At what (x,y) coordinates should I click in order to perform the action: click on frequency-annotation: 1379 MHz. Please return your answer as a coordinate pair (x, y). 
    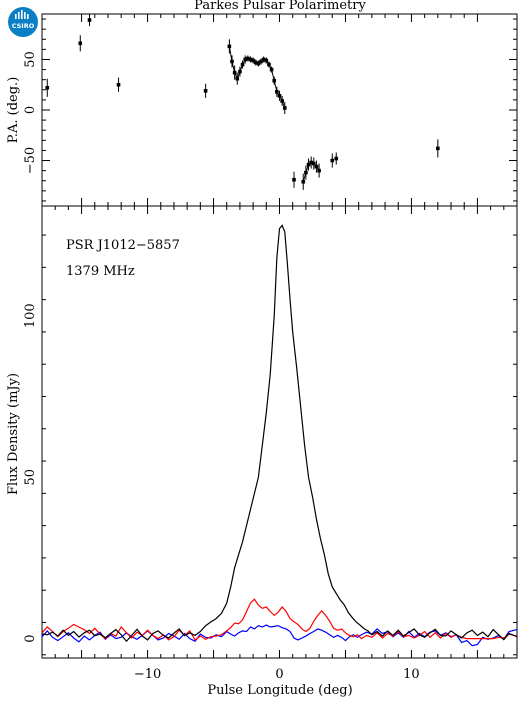
    Looking at the image, I should click on (100, 271).